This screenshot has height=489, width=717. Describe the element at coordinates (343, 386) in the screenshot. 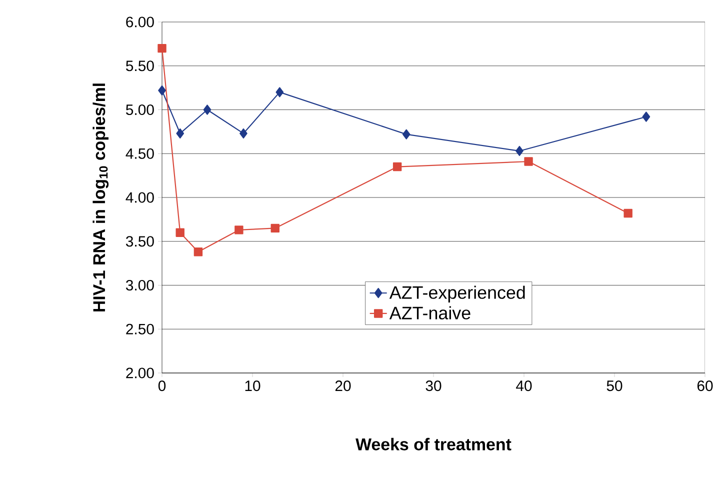

I see `x-tick-label: 20` at that location.